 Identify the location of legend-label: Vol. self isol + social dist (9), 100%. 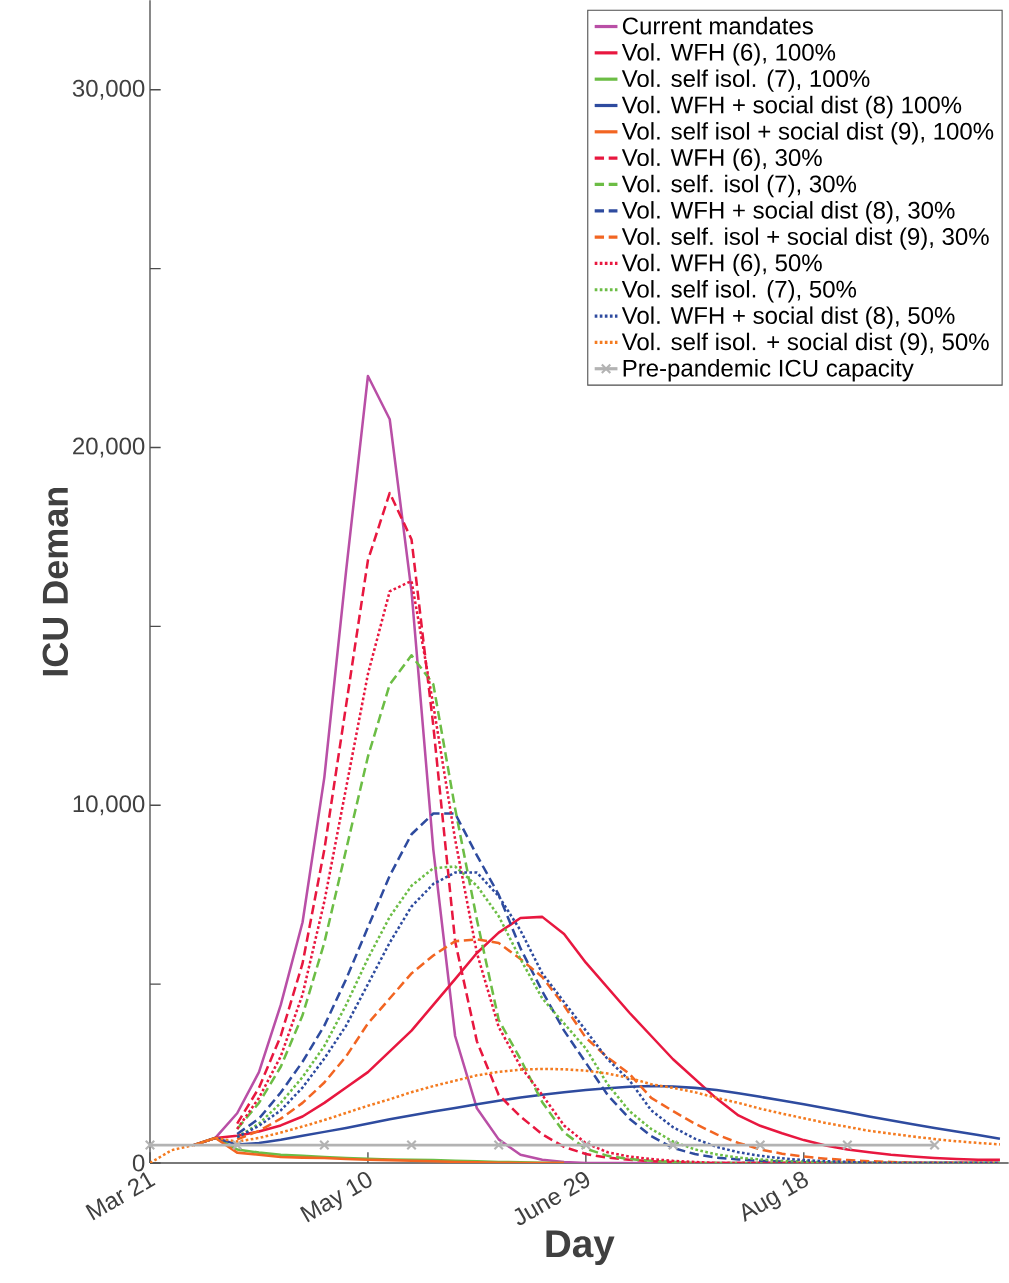
(807, 133).